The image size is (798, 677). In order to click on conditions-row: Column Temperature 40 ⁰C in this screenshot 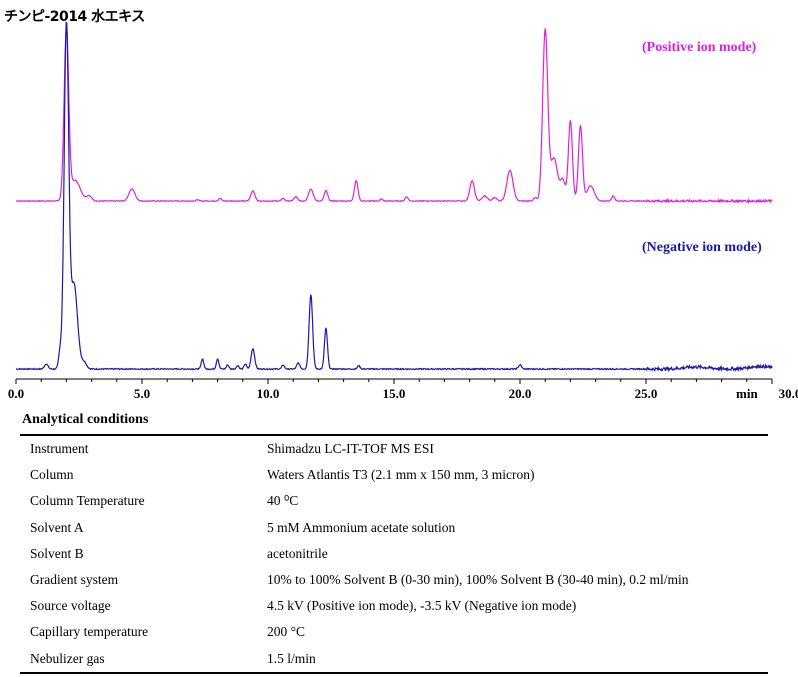, I will do `click(394, 501)`.